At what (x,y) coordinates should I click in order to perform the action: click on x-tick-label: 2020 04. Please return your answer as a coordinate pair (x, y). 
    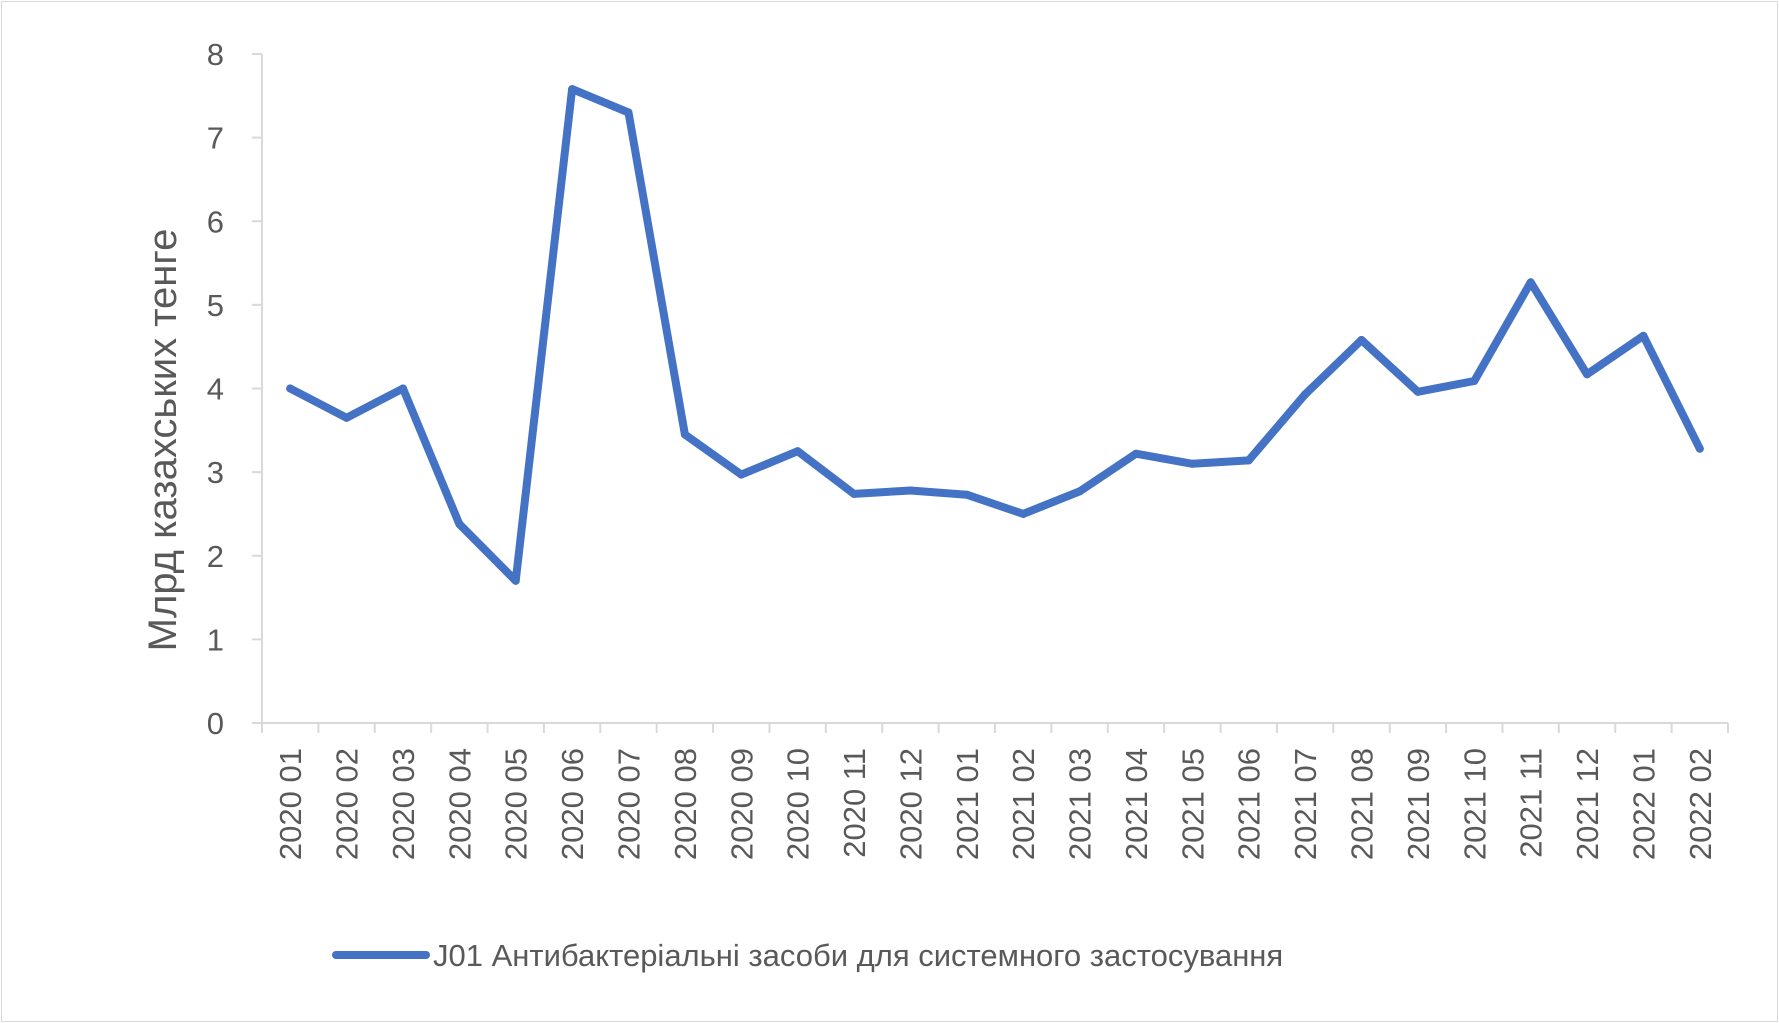
    Looking at the image, I should click on (459, 804).